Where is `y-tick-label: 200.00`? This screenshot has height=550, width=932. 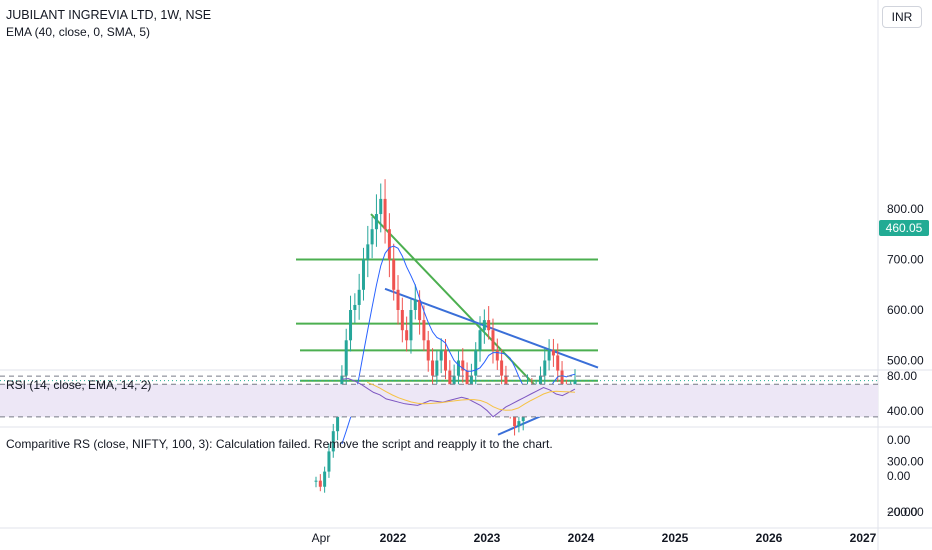 y-tick-label: 200.00 is located at coordinates (905, 512).